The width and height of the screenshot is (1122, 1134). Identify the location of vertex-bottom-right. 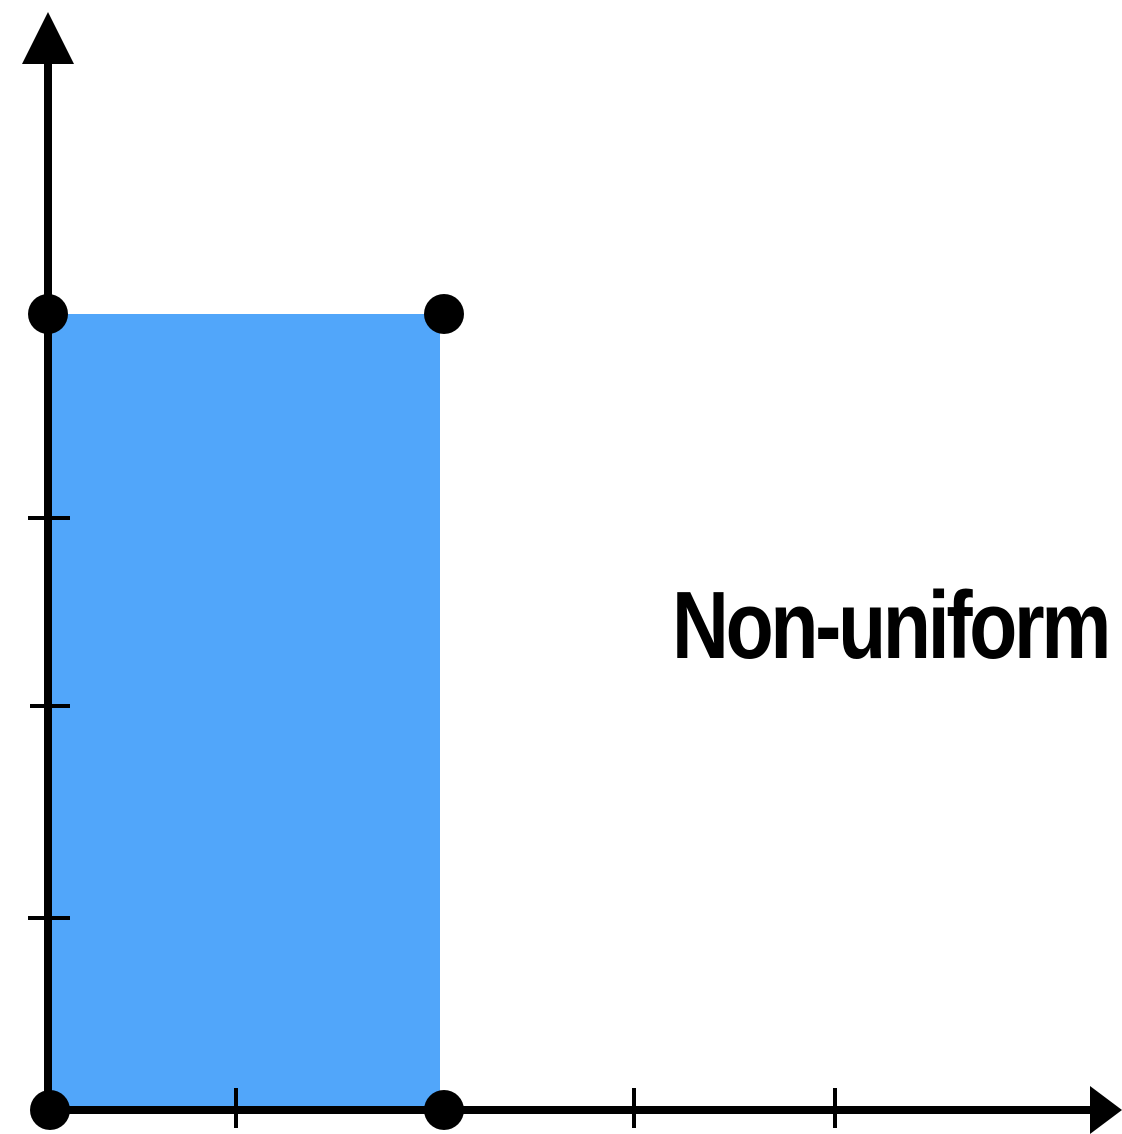
(444, 1110).